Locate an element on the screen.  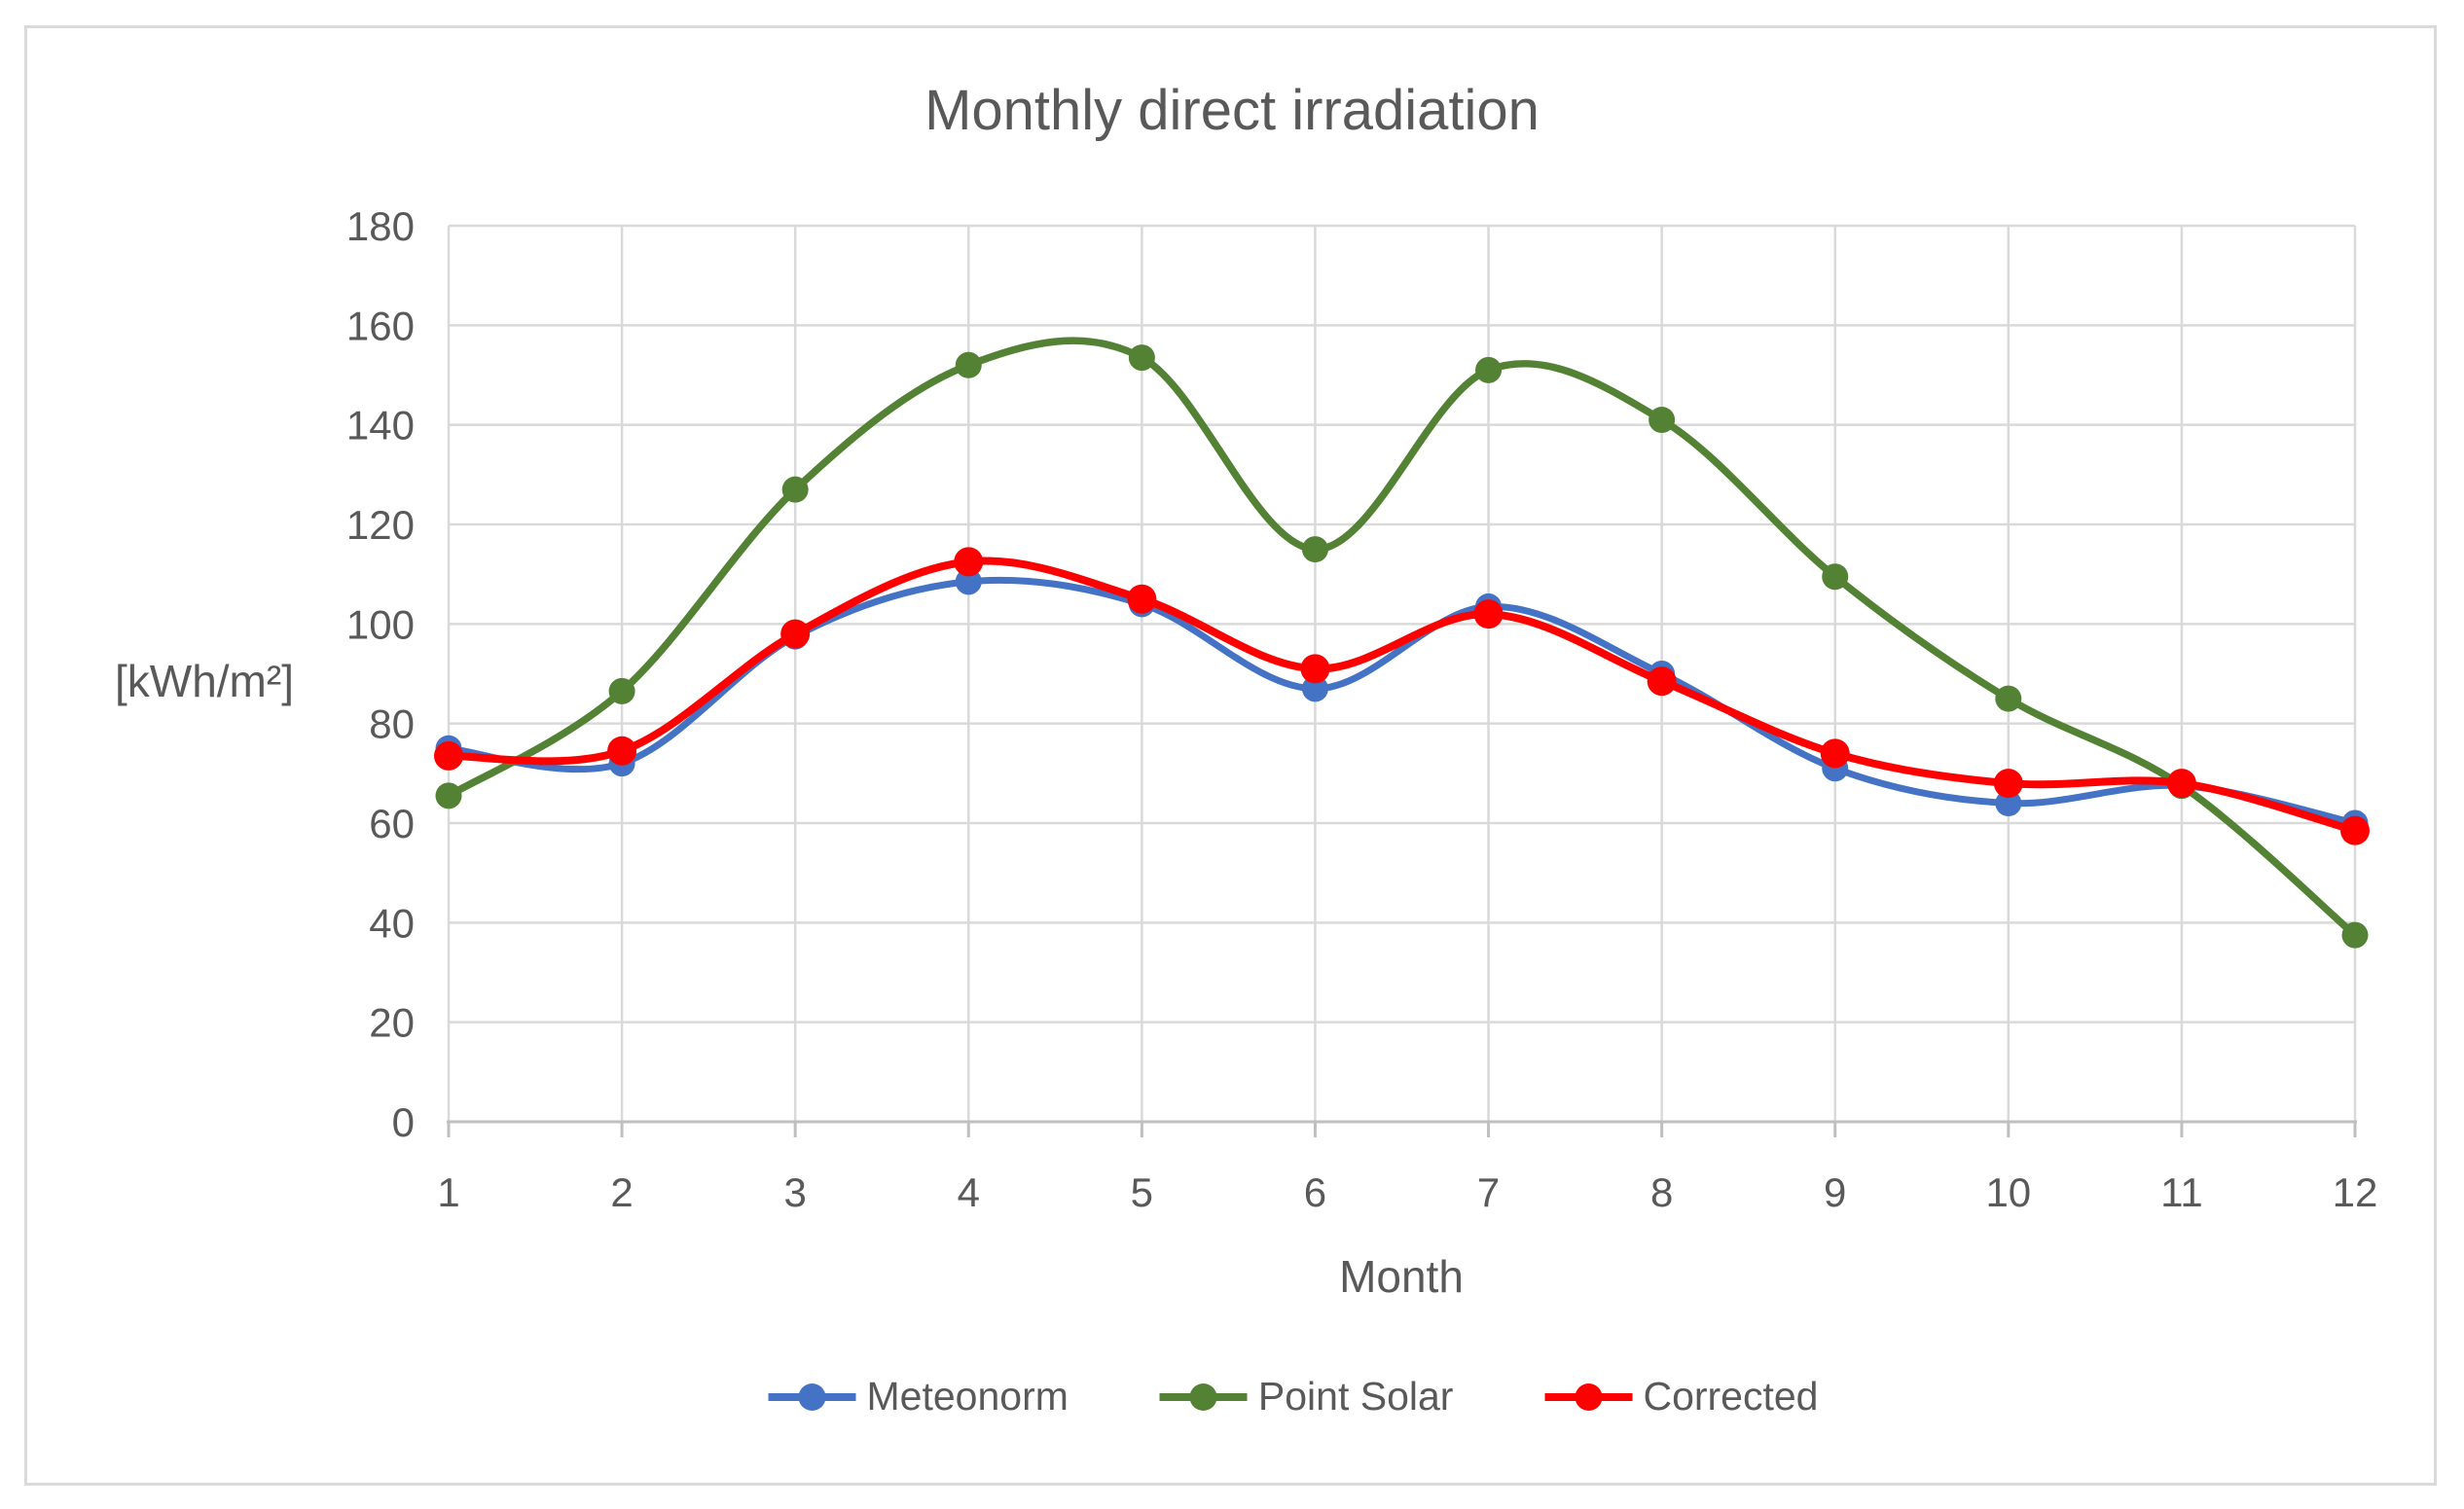
legend-item-corrected: Corrected is located at coordinates (1680, 1396).